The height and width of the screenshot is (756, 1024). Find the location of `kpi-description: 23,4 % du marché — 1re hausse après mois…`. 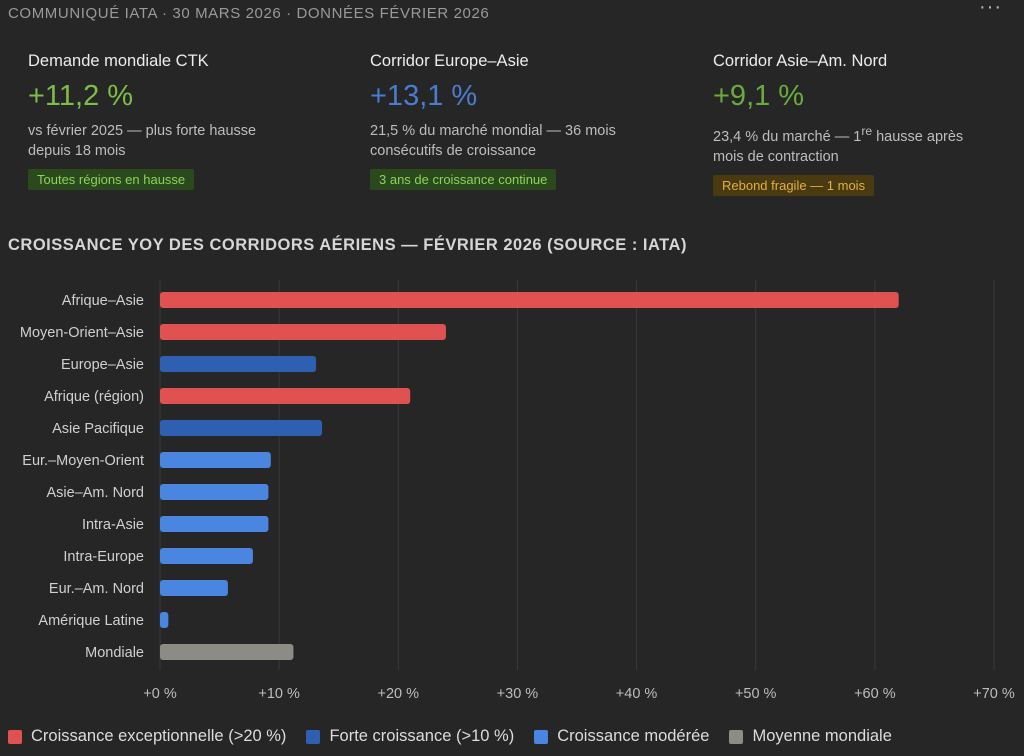

kpi-description: 23,4 % du marché — 1re hausse après mois… is located at coordinates (863, 144).